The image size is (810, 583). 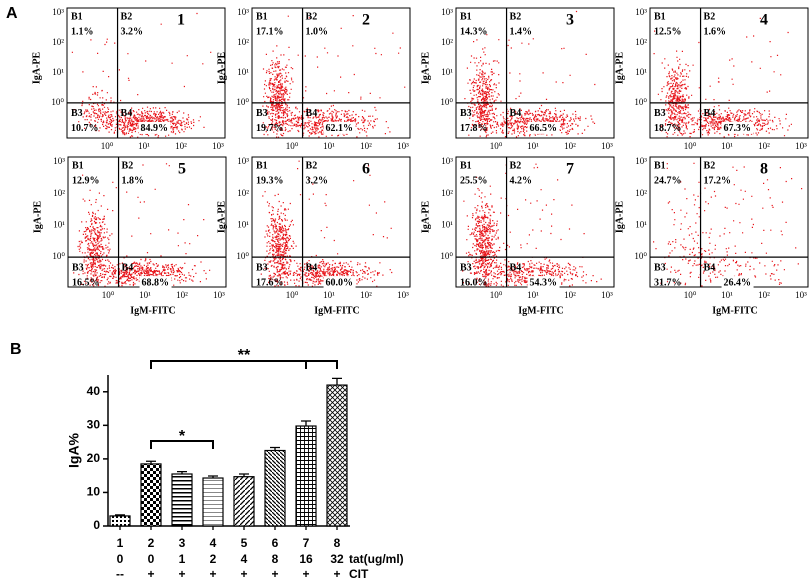 I want to click on quadrant-percent: 18.7%, so click(x=668, y=128).